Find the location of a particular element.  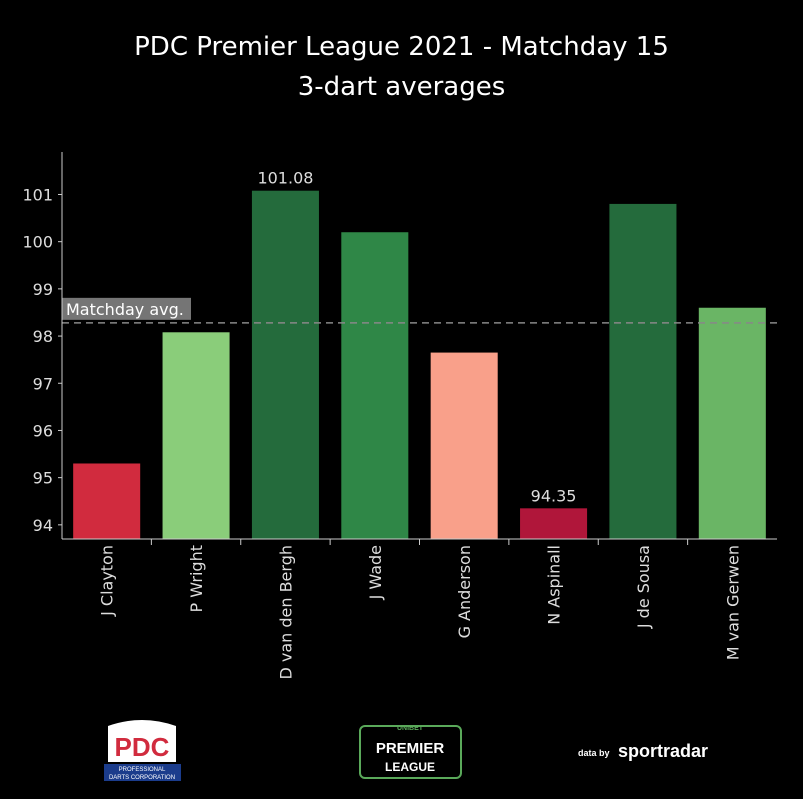

data-label-5: 94.35 is located at coordinates (554, 495).